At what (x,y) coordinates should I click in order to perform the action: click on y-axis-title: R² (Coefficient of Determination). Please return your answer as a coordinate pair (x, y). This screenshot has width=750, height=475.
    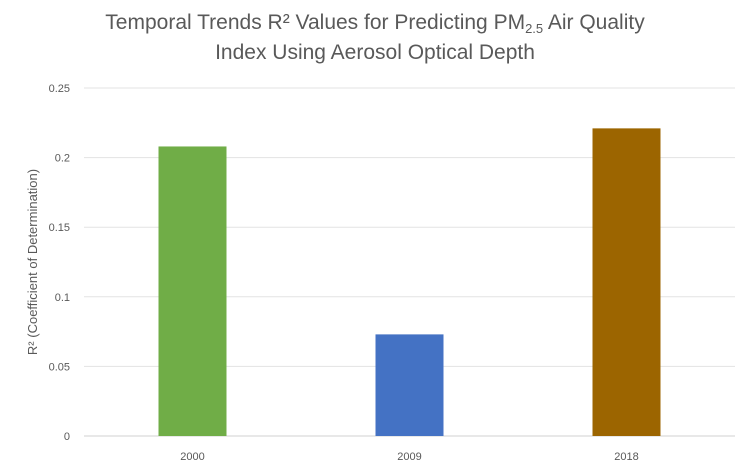
    Looking at the image, I should click on (32, 262).